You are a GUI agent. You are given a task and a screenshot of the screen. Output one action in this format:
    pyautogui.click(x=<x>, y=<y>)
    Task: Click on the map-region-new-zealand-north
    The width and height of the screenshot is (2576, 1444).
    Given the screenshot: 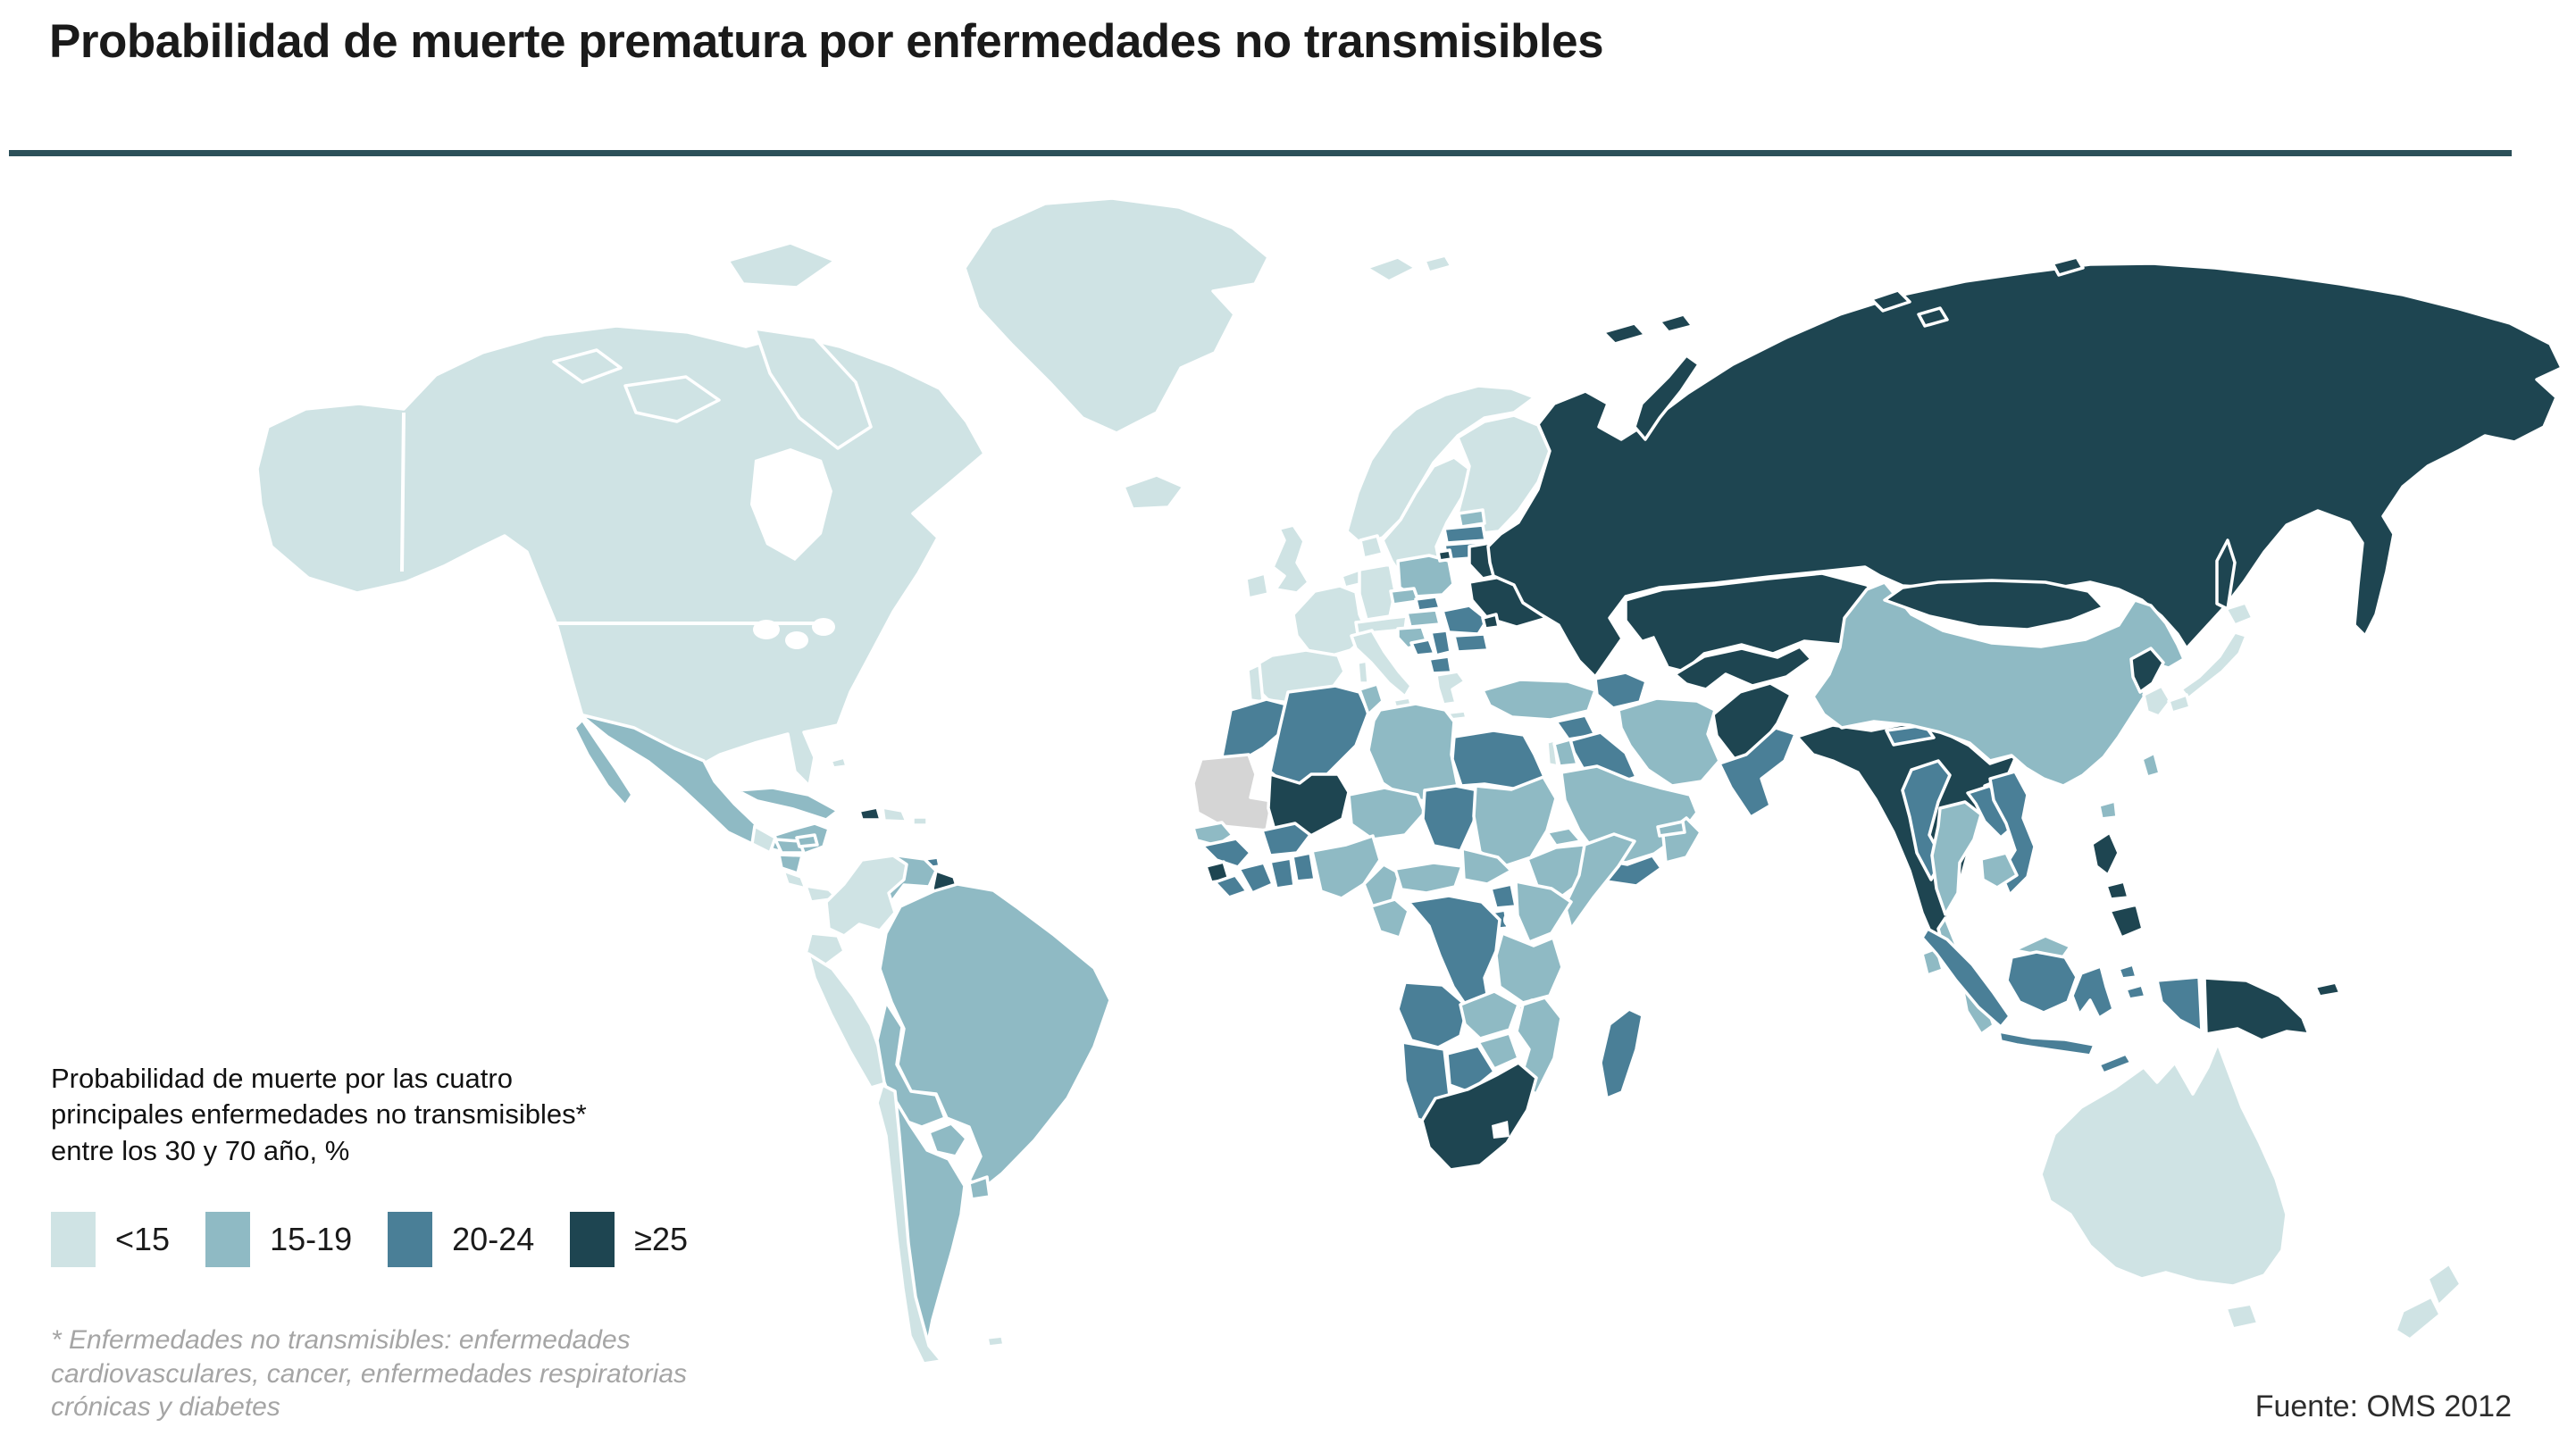 What is the action you would take?
    pyautogui.click(x=2444, y=1284)
    